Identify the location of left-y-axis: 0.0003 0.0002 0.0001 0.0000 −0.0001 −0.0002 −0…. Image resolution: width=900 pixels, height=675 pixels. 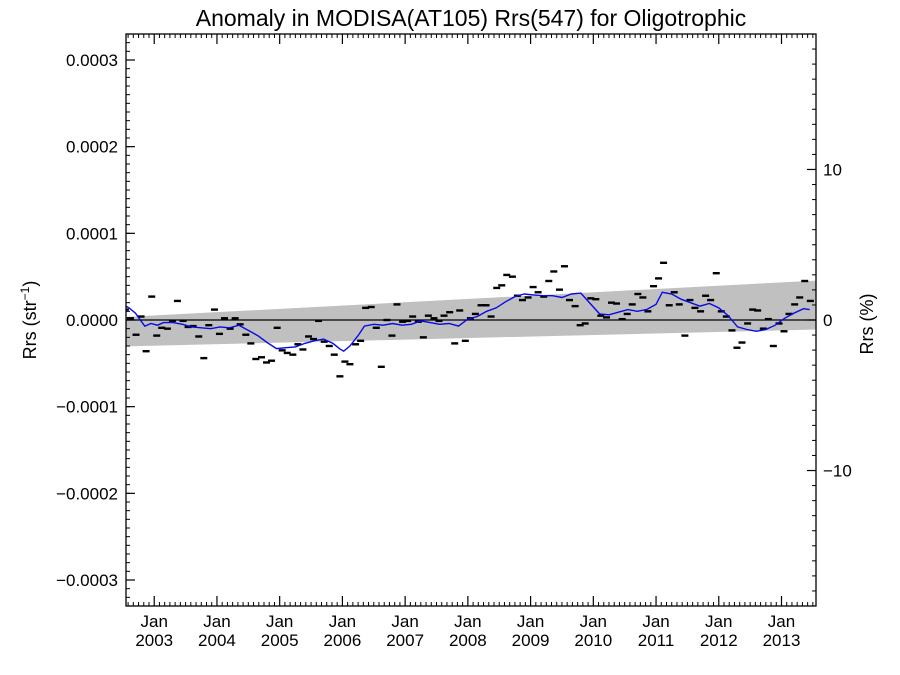
(95, 320).